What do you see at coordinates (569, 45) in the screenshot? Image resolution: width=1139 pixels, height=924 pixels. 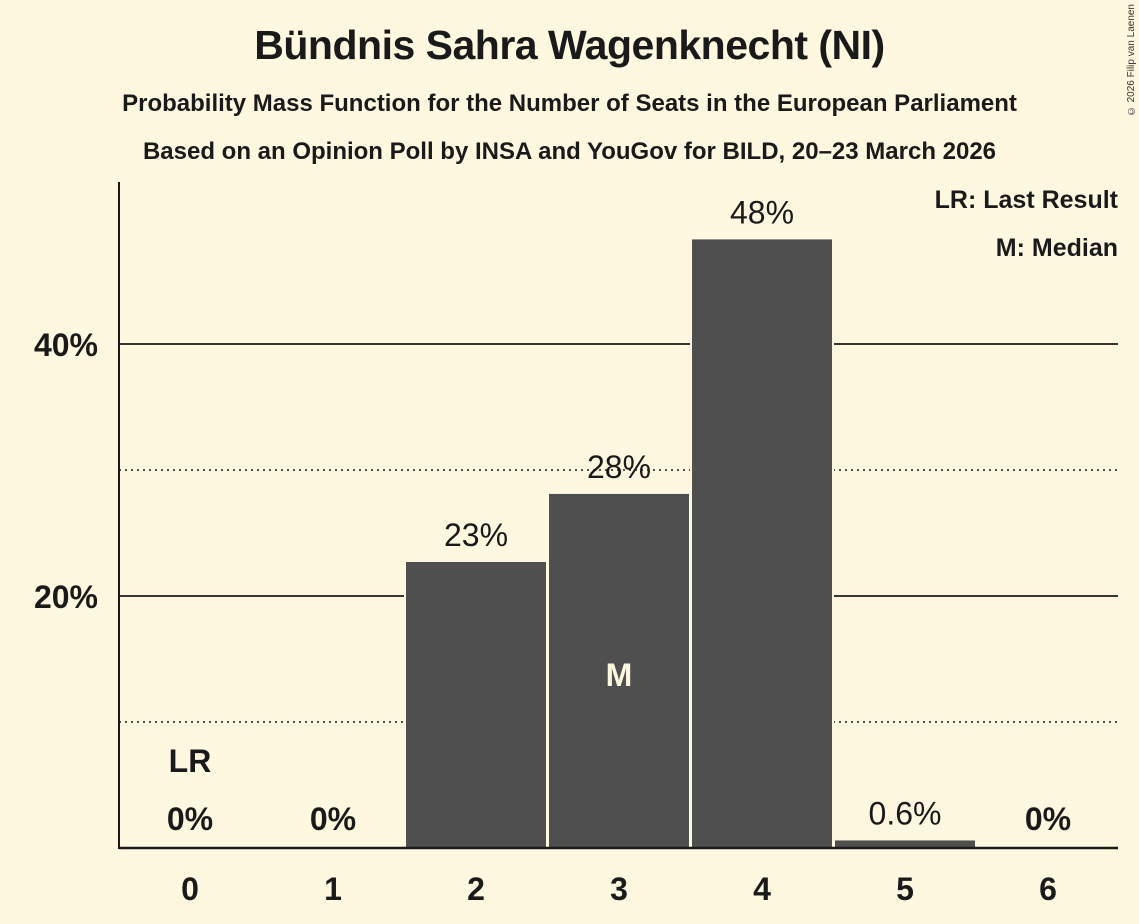 I see `chart-title: Bündnis Sahra Wagenknecht (NI)` at bounding box center [569, 45].